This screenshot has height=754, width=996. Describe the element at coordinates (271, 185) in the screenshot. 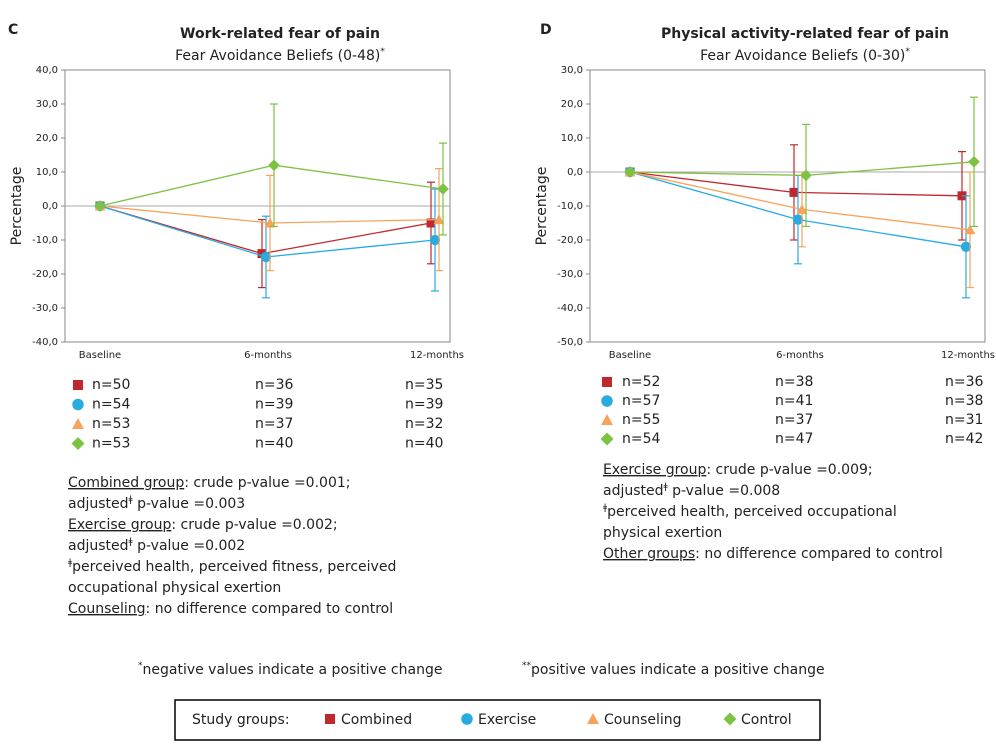

I see `series-line` at that location.